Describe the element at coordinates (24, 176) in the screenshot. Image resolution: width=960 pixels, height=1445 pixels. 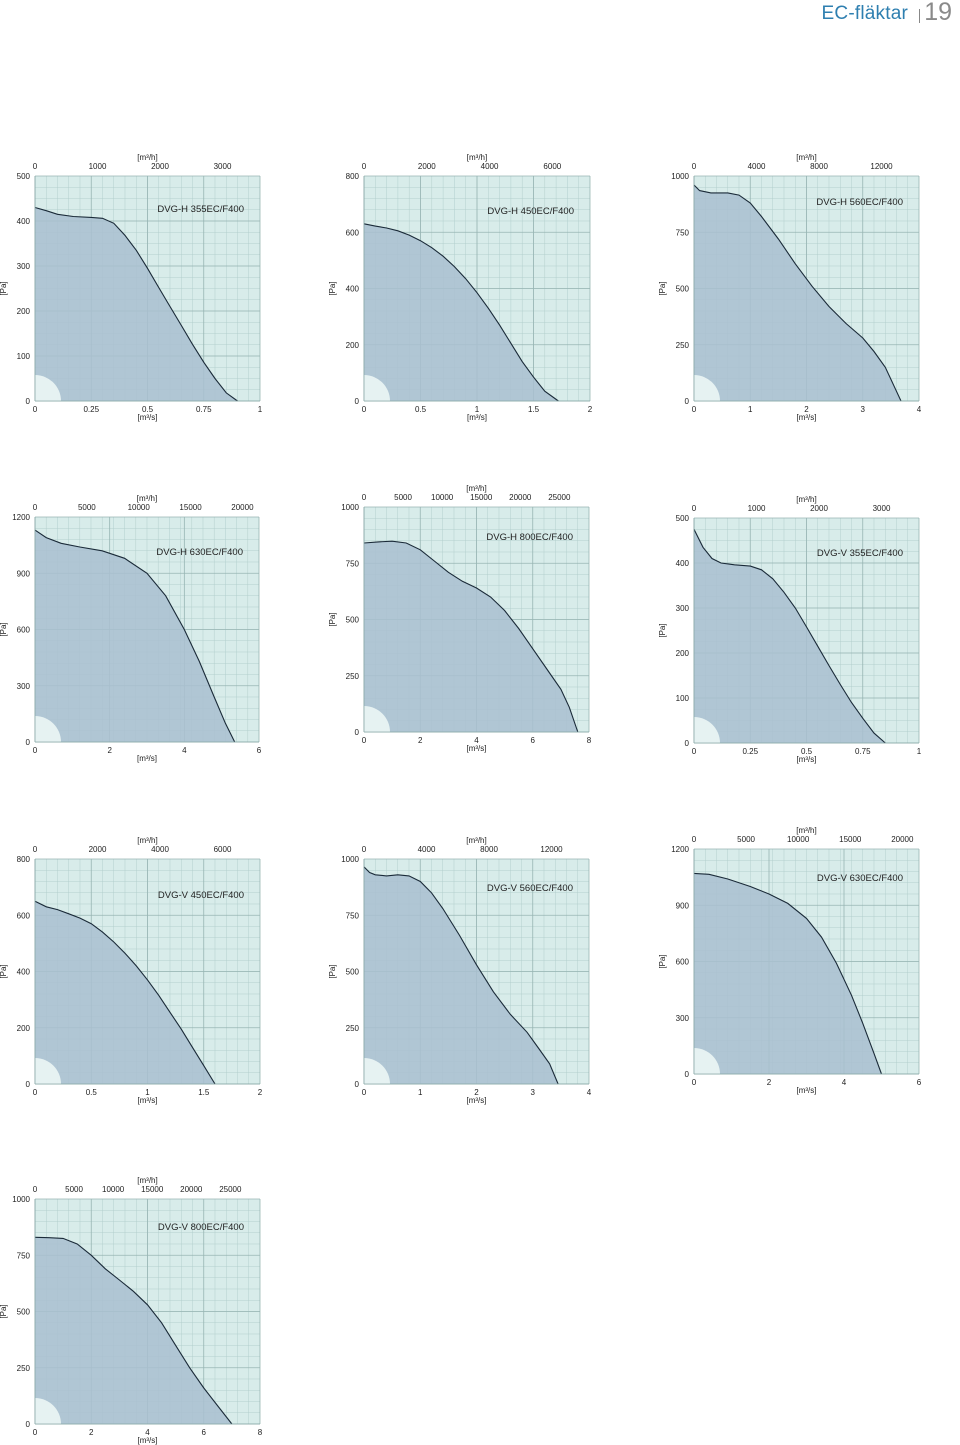
I see `y-tick-label: 500` at that location.